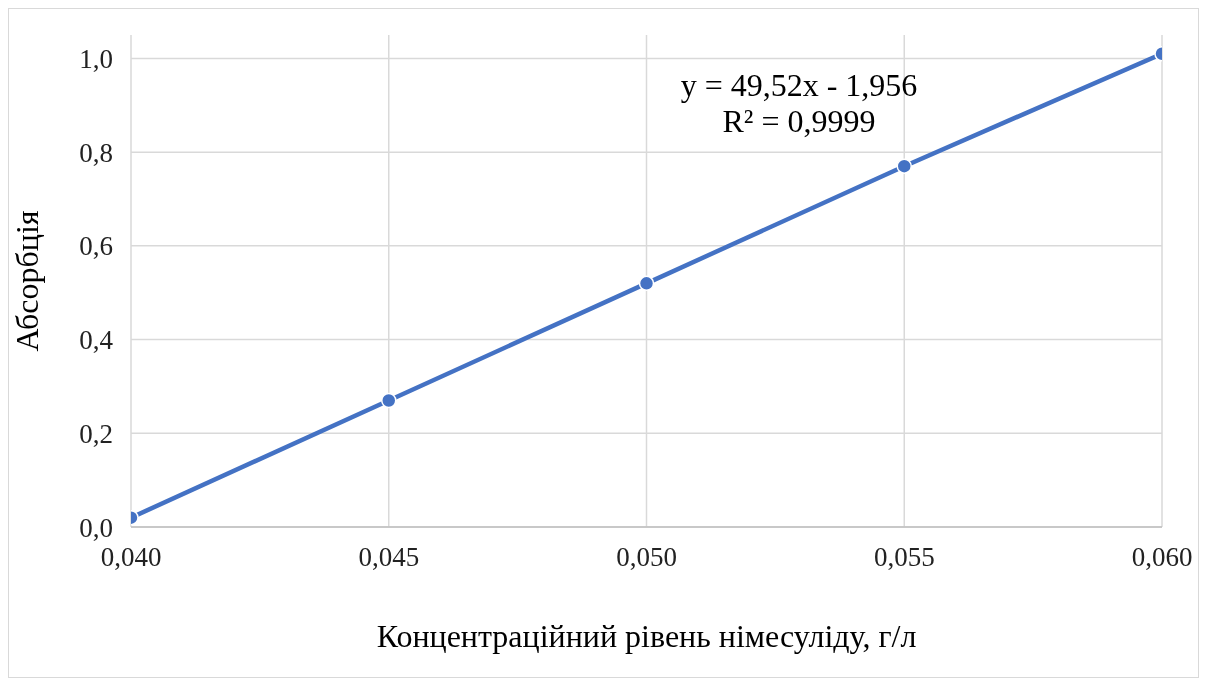 This screenshot has height=686, width=1207. Describe the element at coordinates (96, 340) in the screenshot. I see `y-tick-label: 0,4` at that location.